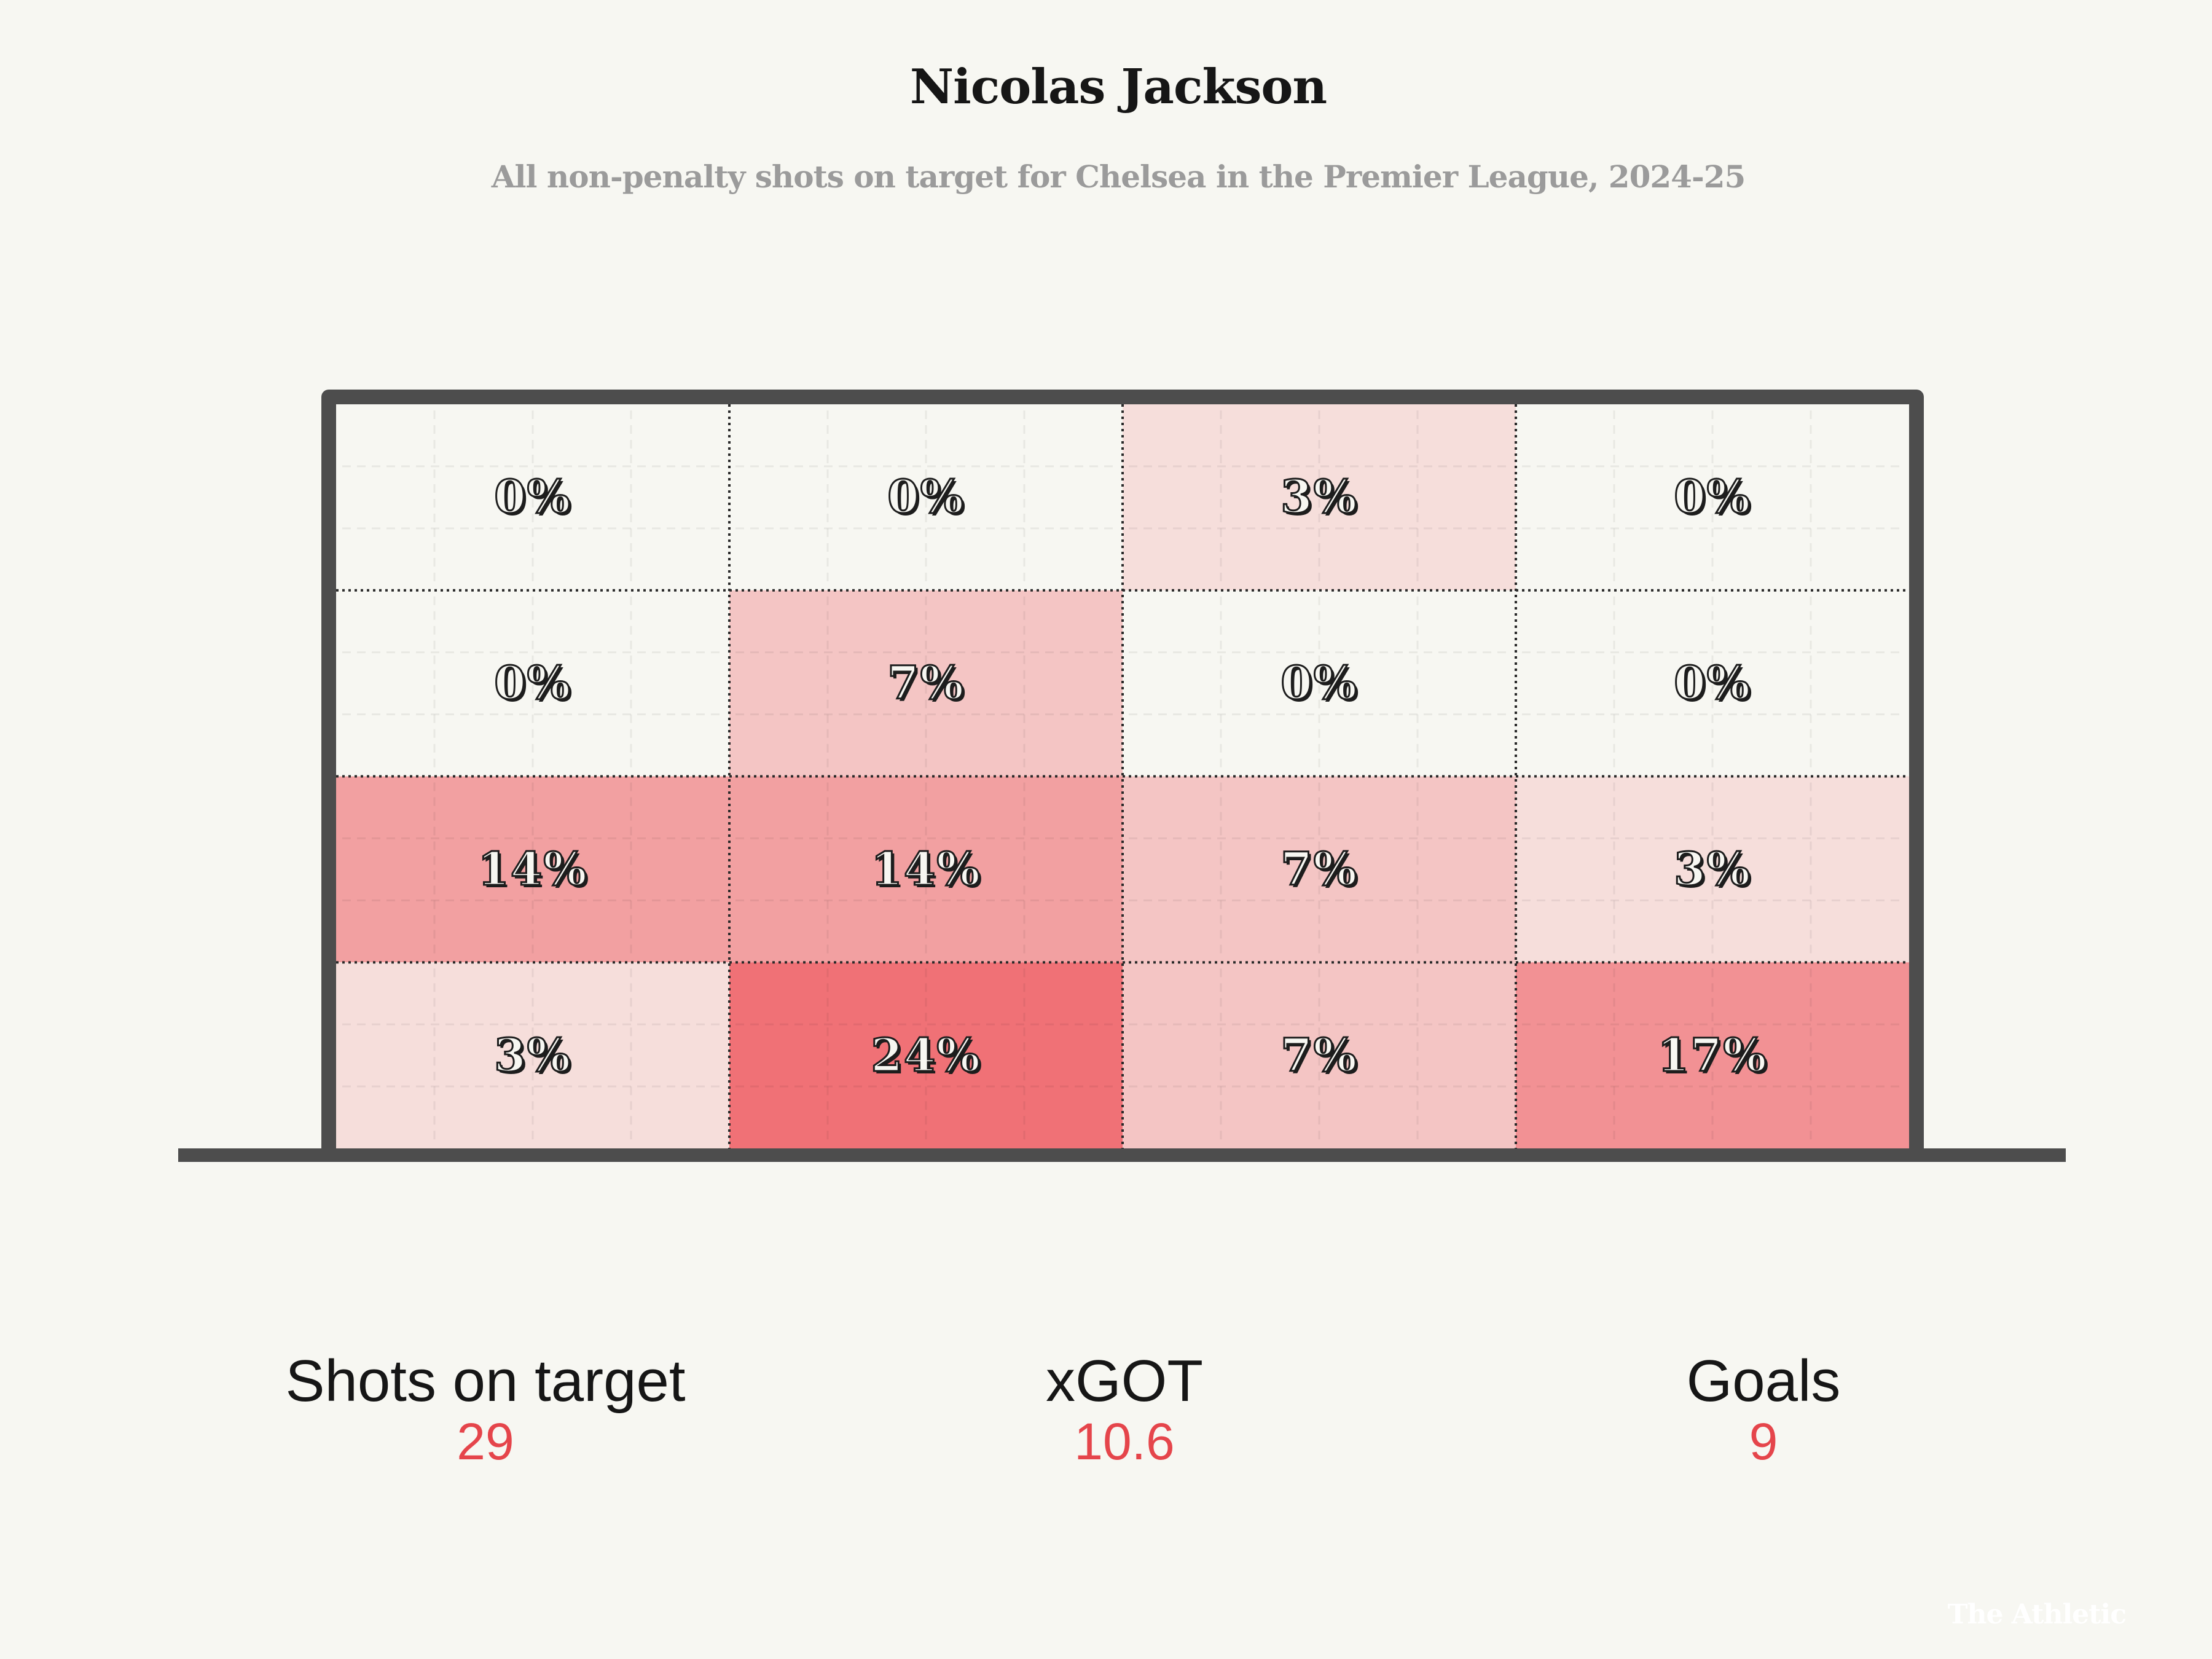 This screenshot has width=2212, height=1659. Describe the element at coordinates (1124, 1381) in the screenshot. I see `stat-label: xGOT` at that location.